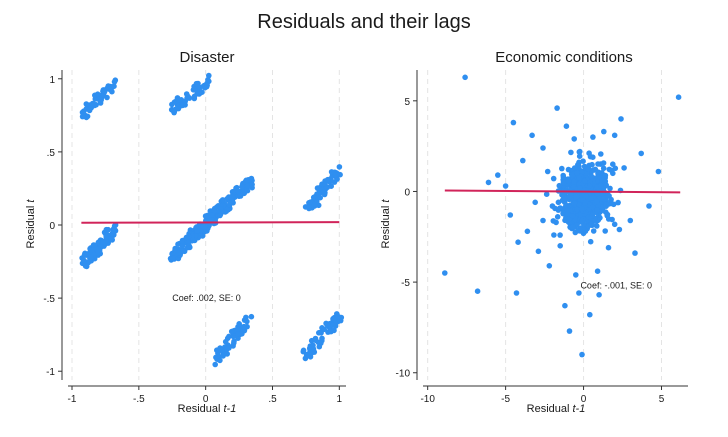 The width and height of the screenshot is (728, 437). I want to click on fit-line, so click(562, 191).